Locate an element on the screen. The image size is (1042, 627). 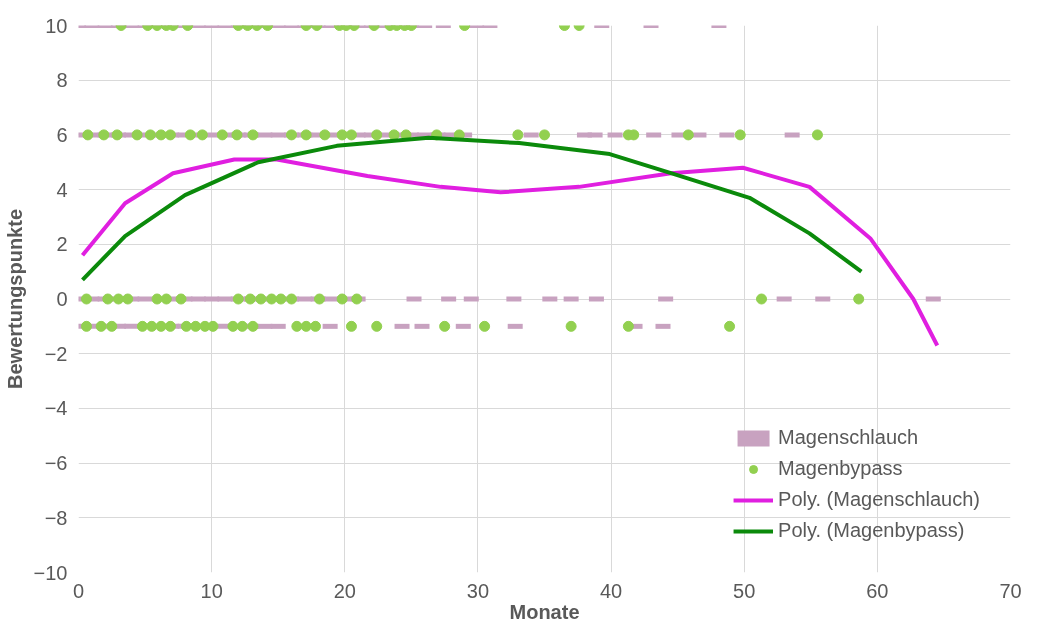
x-axis-title: Monate is located at coordinates (544, 611).